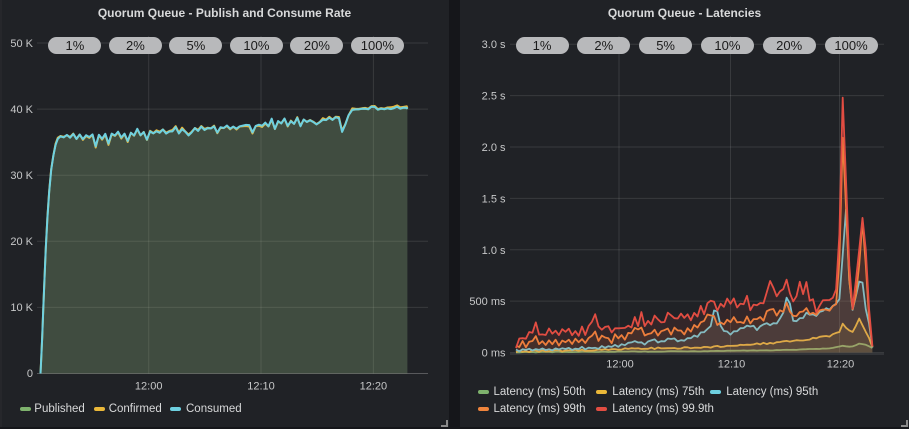 The height and width of the screenshot is (429, 909). What do you see at coordinates (494, 148) in the screenshot?
I see `svg-text: 2.0 s` at bounding box center [494, 148].